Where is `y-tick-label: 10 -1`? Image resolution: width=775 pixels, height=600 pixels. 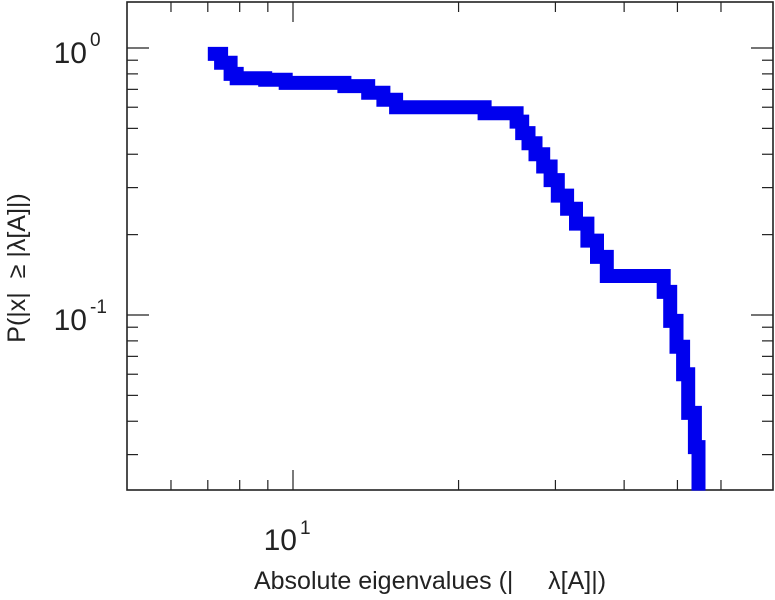
y-tick-label: 10 -1 is located at coordinates (80, 317).